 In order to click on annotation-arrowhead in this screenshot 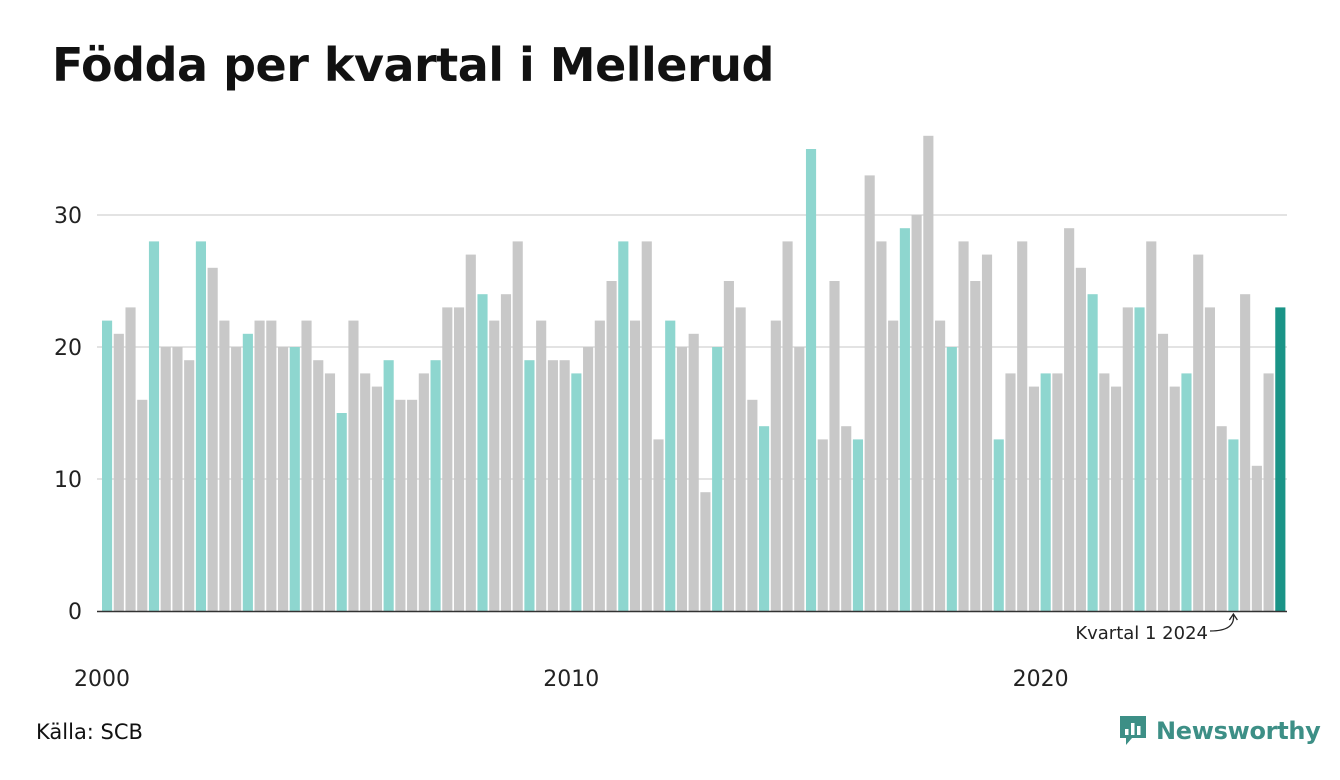, I will do `click(1233, 616)`.